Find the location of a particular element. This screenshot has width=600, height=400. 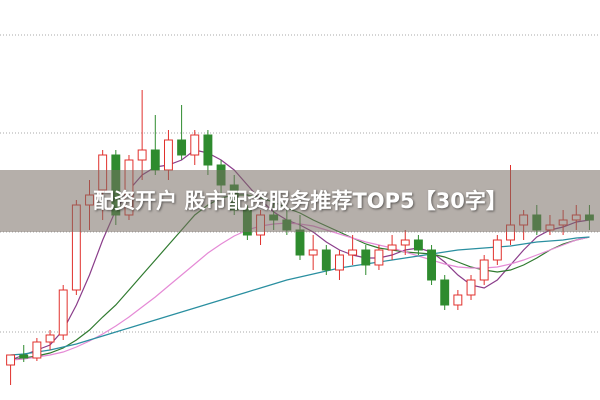

banner-title: 配资开户 股市配资服务推荐TOP5【30字】 is located at coordinates (300, 201).